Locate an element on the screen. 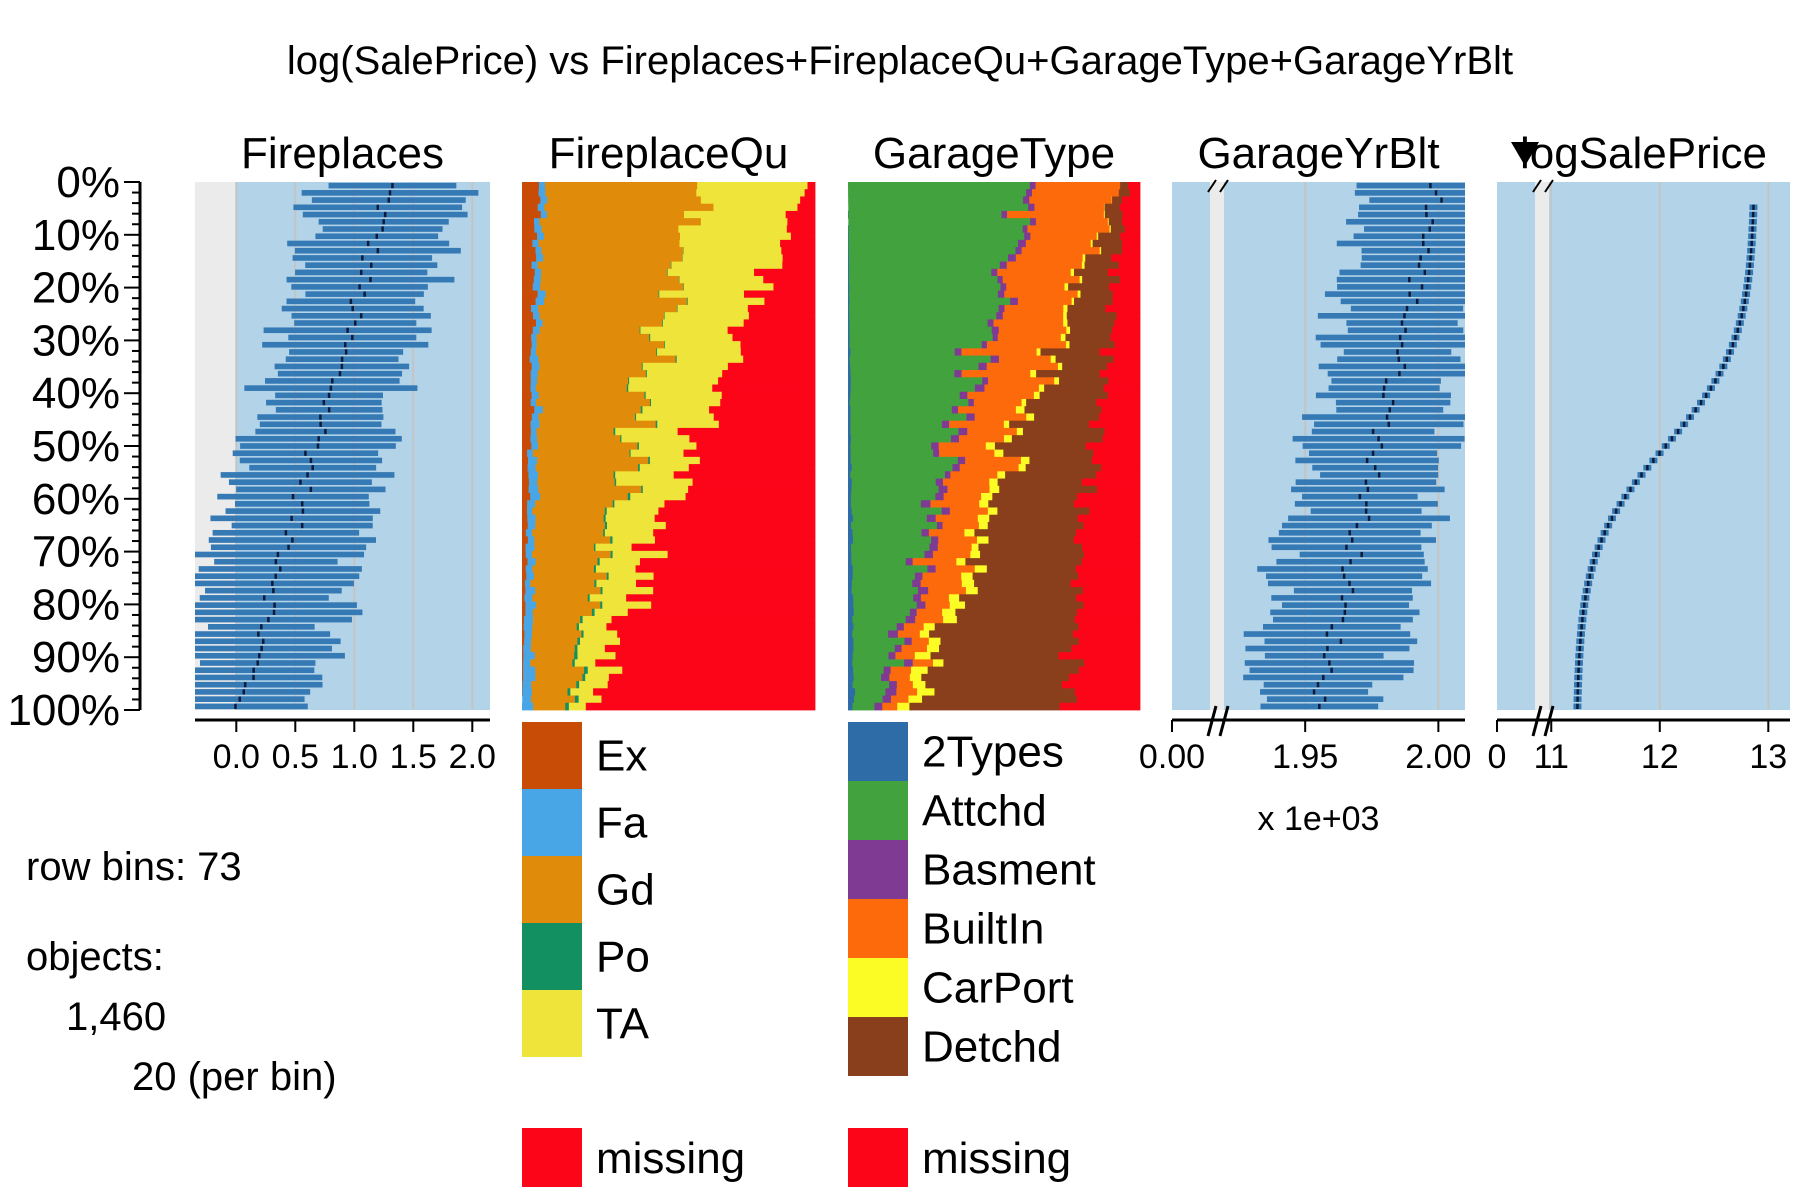 Image resolution: width=1800 pixels, height=1200 pixels. sort-indicator-icon is located at coordinates (1525, 154).